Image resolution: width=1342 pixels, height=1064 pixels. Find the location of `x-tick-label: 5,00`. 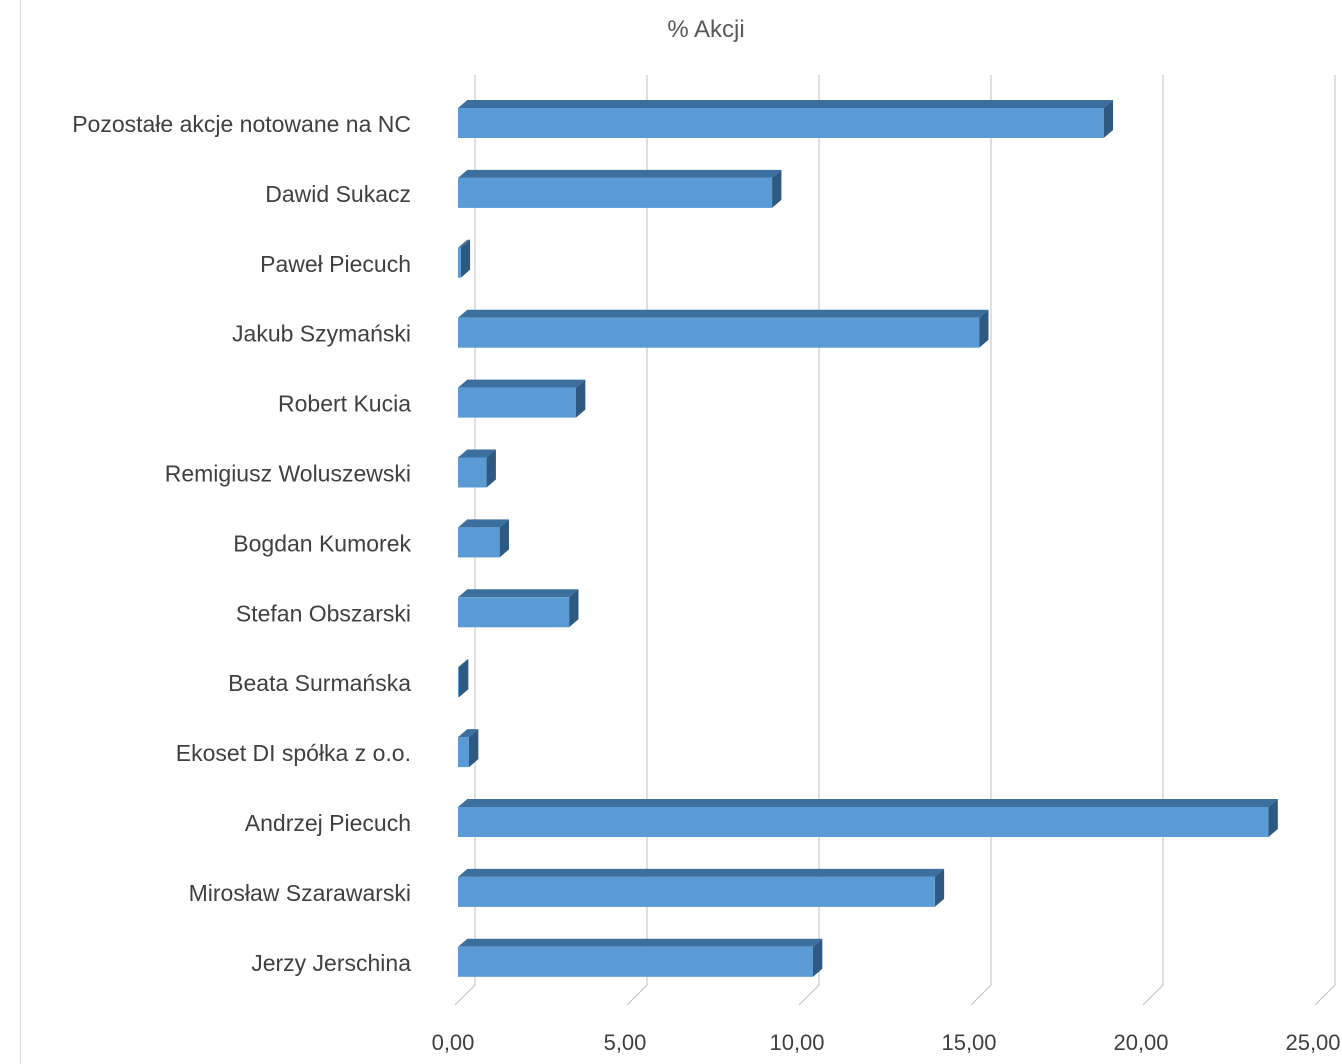

x-tick-label: 5,00 is located at coordinates (625, 1042).